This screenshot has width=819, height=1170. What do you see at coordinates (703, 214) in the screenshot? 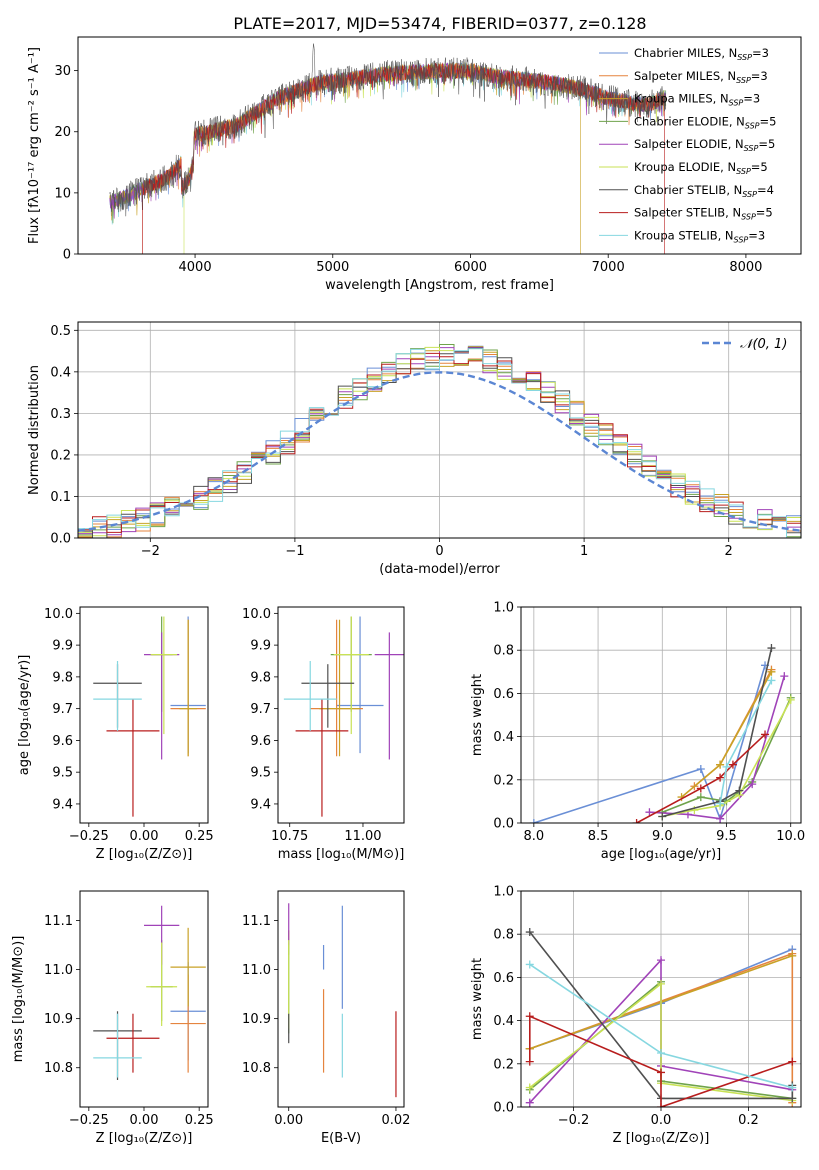
I see `legend-label-7: Salpeter STELIB, NSSP=5` at bounding box center [703, 214].